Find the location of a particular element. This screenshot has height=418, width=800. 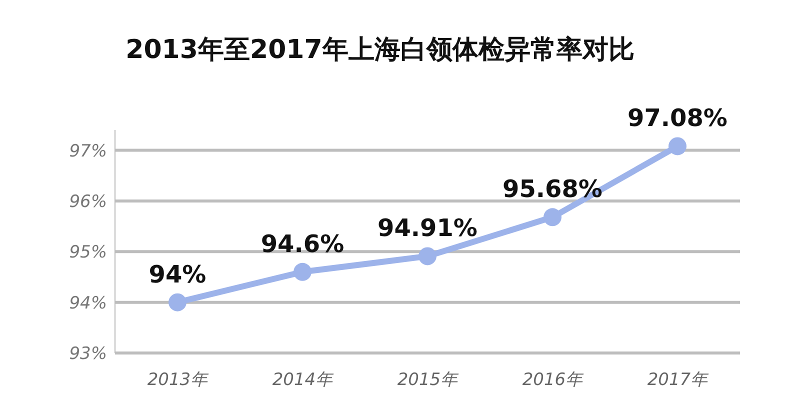

x-tick-label: 2015年 is located at coordinates (428, 380).